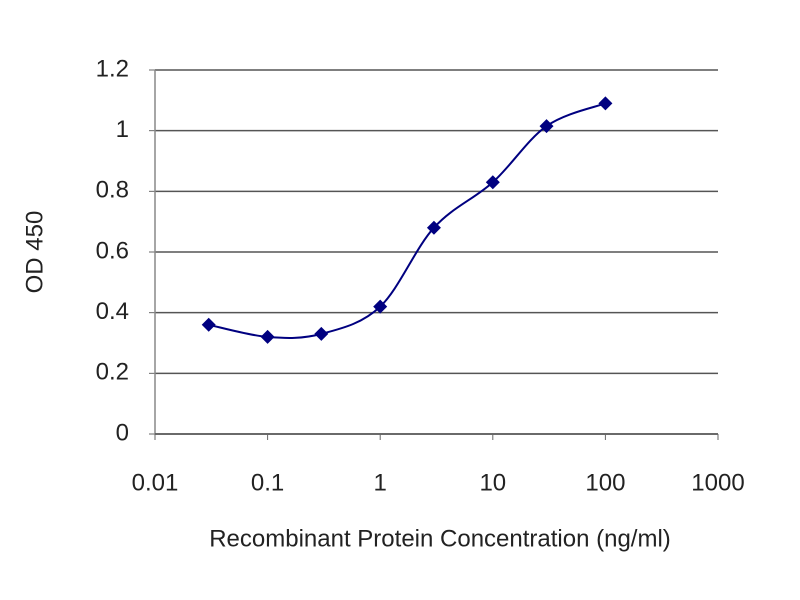 The image size is (800, 600). I want to click on y-tick-label: 0.8, so click(112, 190).